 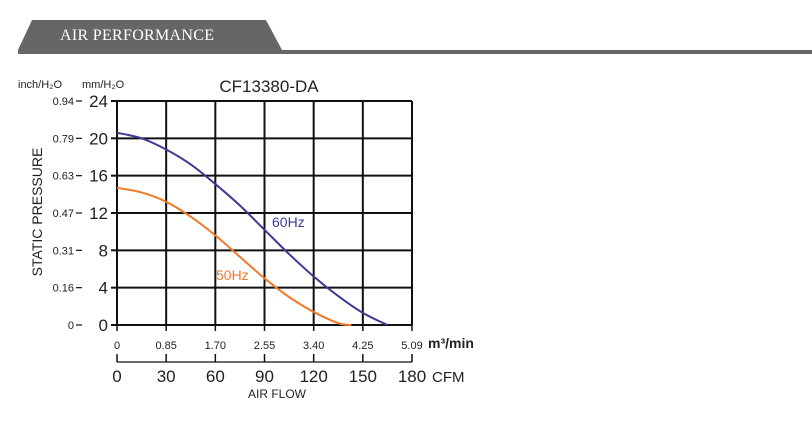 What do you see at coordinates (63, 289) in the screenshot?
I see `y-tick-label-inch: 0.16` at bounding box center [63, 289].